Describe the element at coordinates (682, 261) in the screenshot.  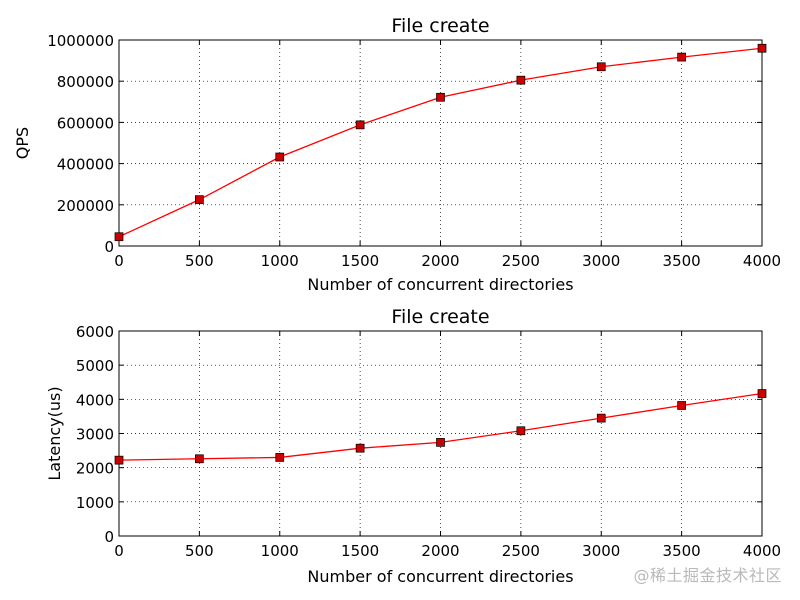
I see `panel1-x-tick-label: 3500` at that location.